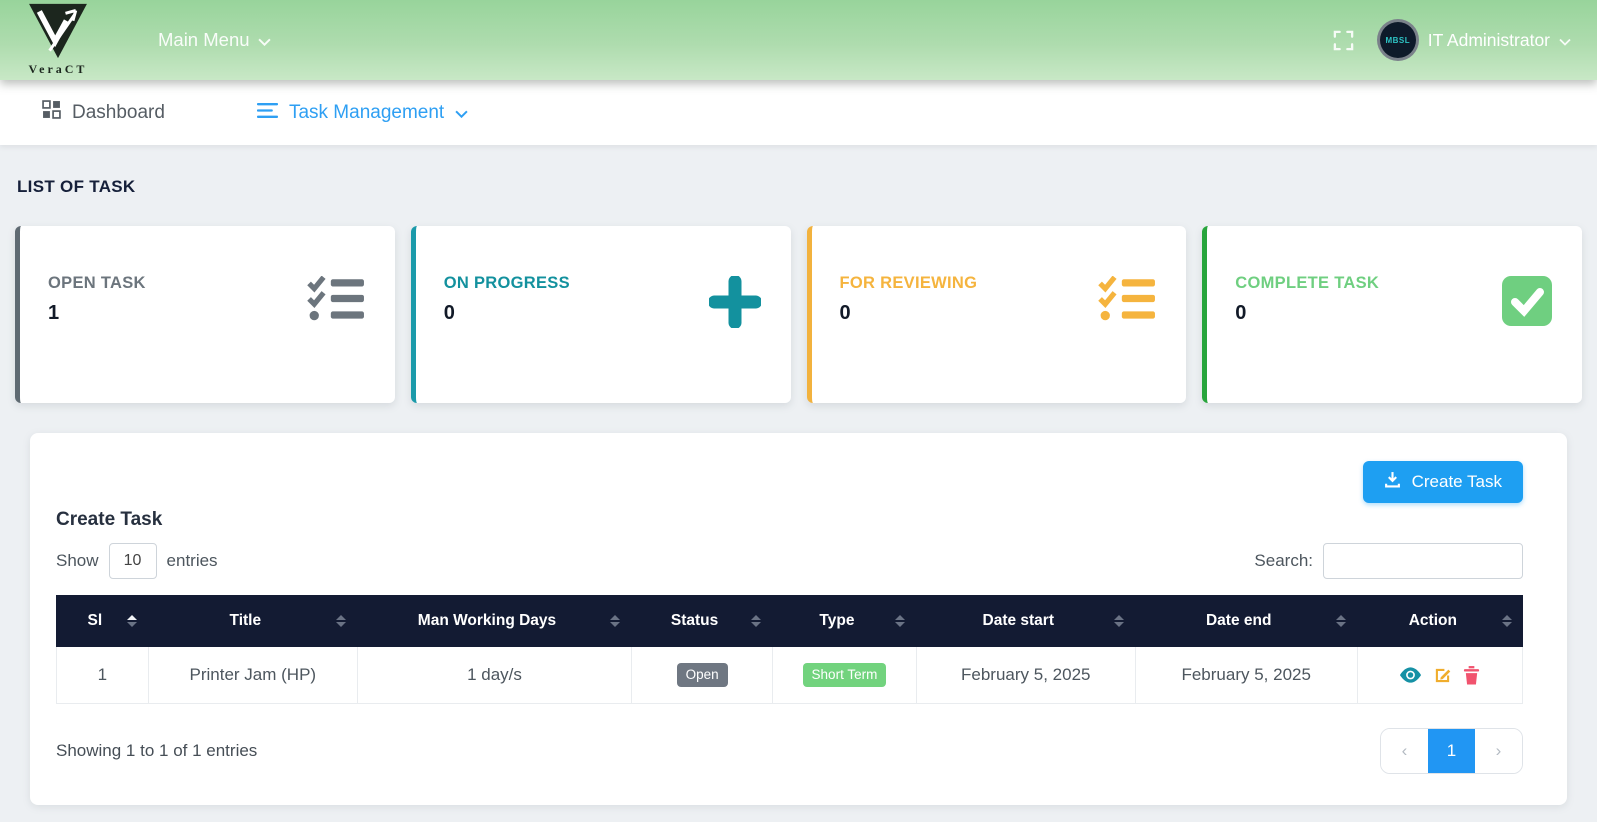 The width and height of the screenshot is (1597, 822). I want to click on fullscreen-icon, so click(1343, 40).